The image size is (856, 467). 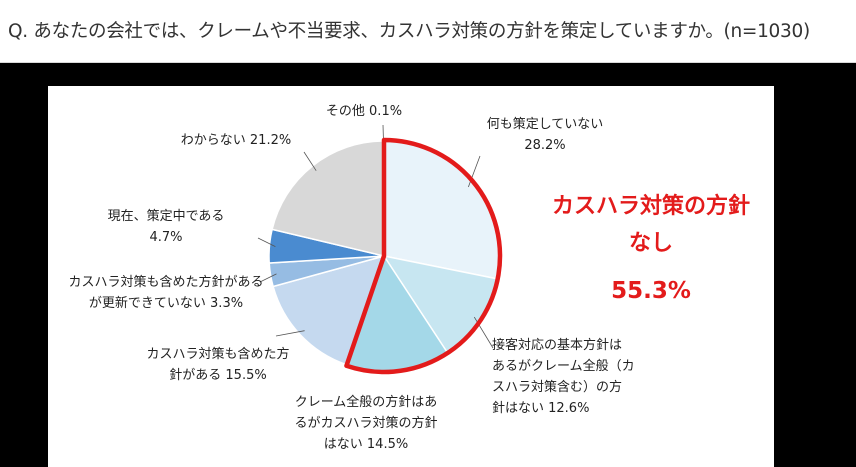 I want to click on slice-label-4-line-1: が更新できていない 3.3%, so click(x=166, y=303).